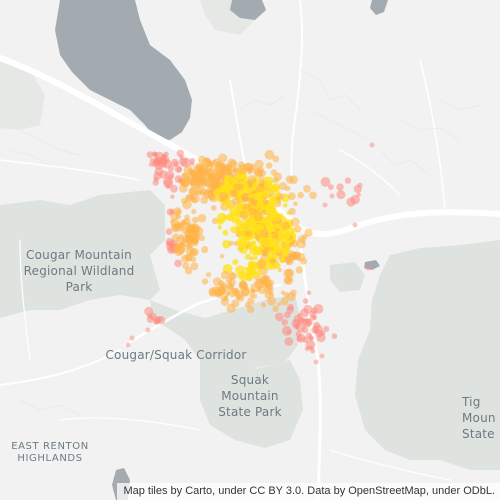 This screenshot has height=500, width=500. What do you see at coordinates (481, 418) in the screenshot?
I see `place-label-tiger-mountain: Tig Moun State` at bounding box center [481, 418].